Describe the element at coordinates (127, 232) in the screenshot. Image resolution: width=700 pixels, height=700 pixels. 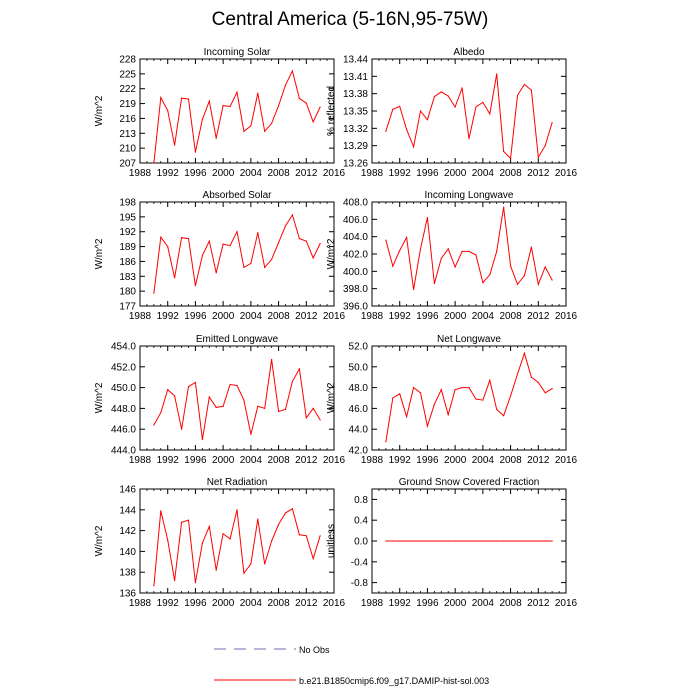
I see `y-tick-label: 192` at that location.